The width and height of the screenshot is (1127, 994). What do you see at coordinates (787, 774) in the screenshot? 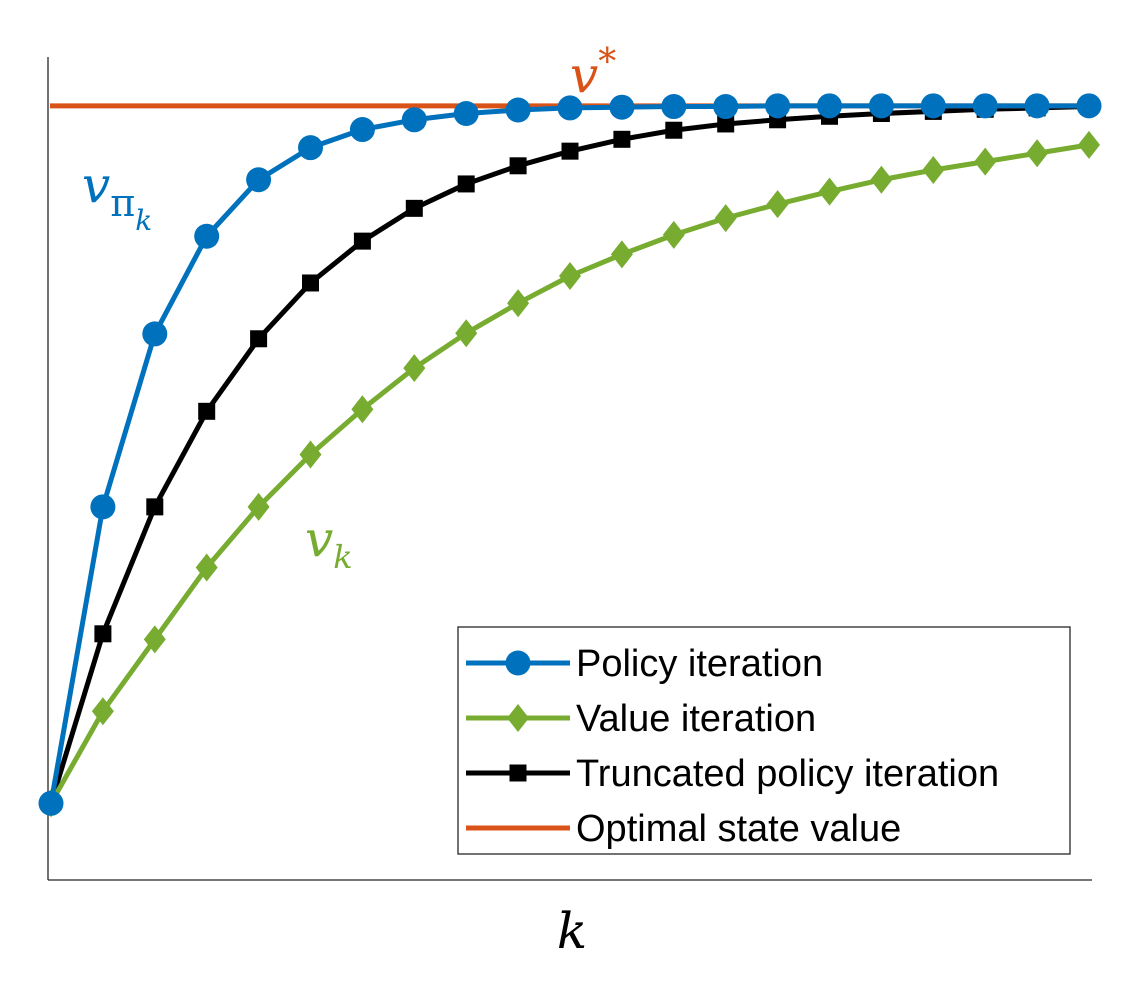
I see `legend-label-truncated-policy-iteration: Truncated policy iteration` at bounding box center [787, 774].